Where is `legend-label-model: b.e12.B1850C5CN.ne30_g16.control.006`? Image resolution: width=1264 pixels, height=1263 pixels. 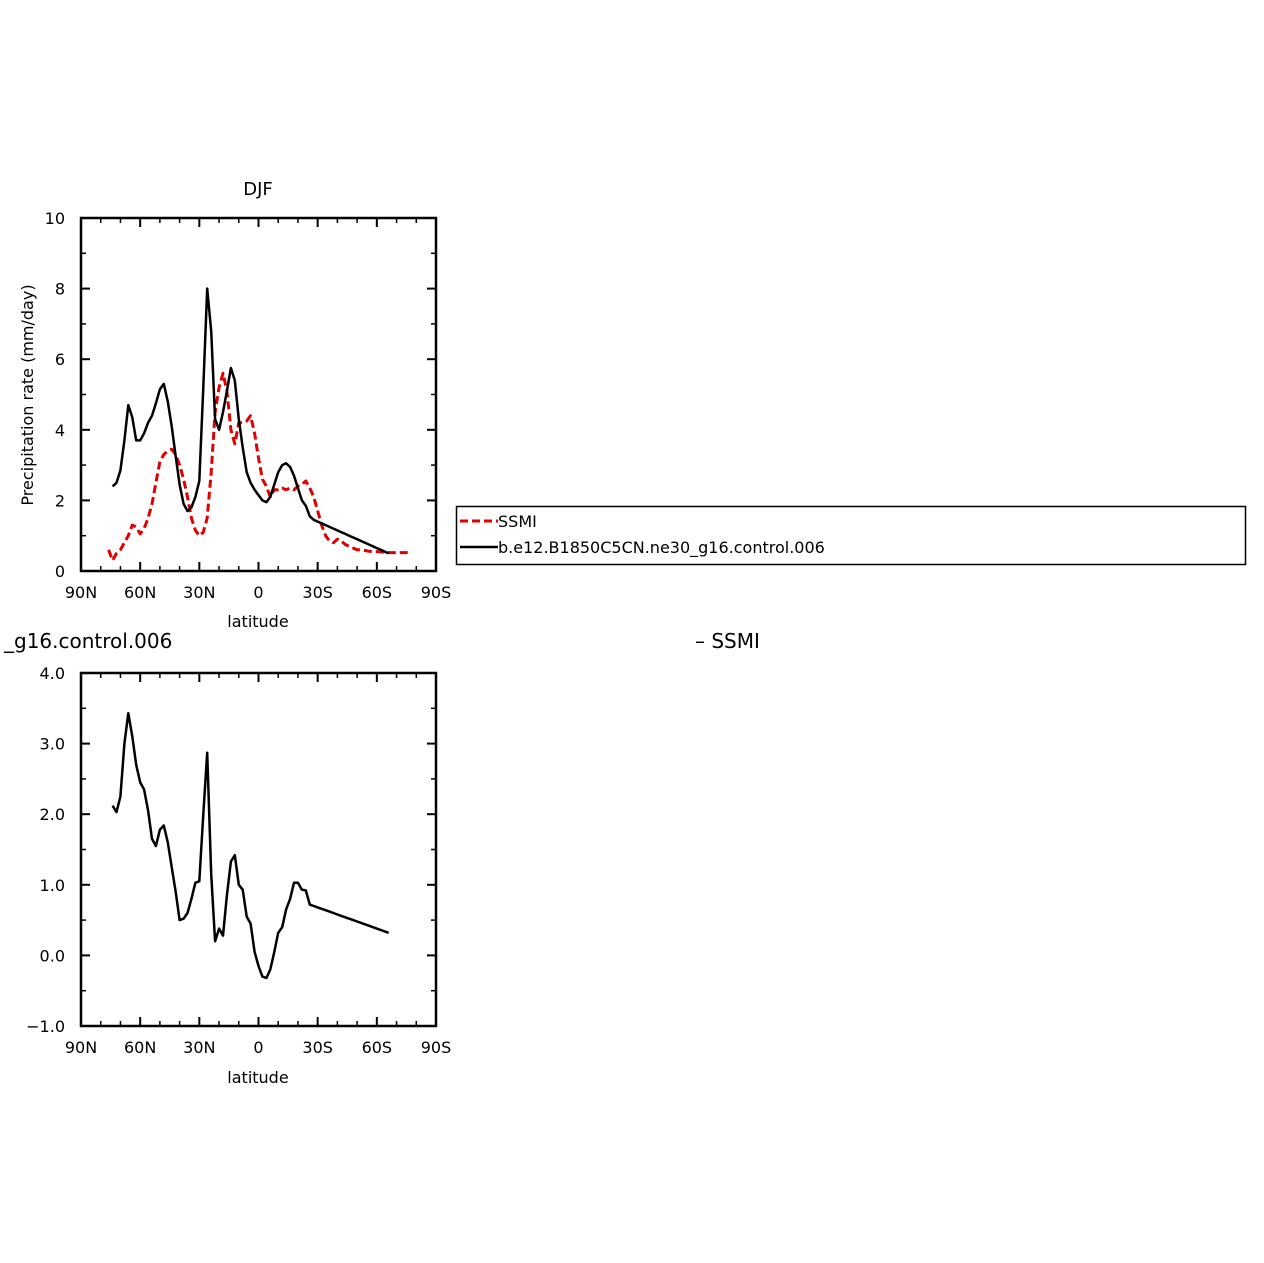
legend-label-model: b.e12.B1850C5CN.ne30_g16.control.006 is located at coordinates (661, 548).